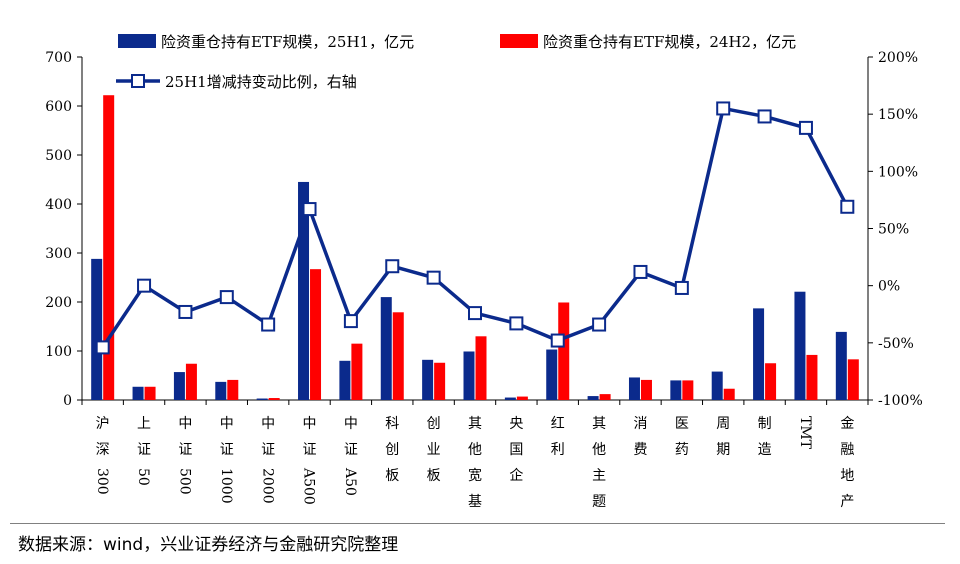 Image resolution: width=960 pixels, height=564 pixels. I want to click on legend-label-24h2: 险资重仓持有ETF规模，24H2，亿元, so click(669, 42).